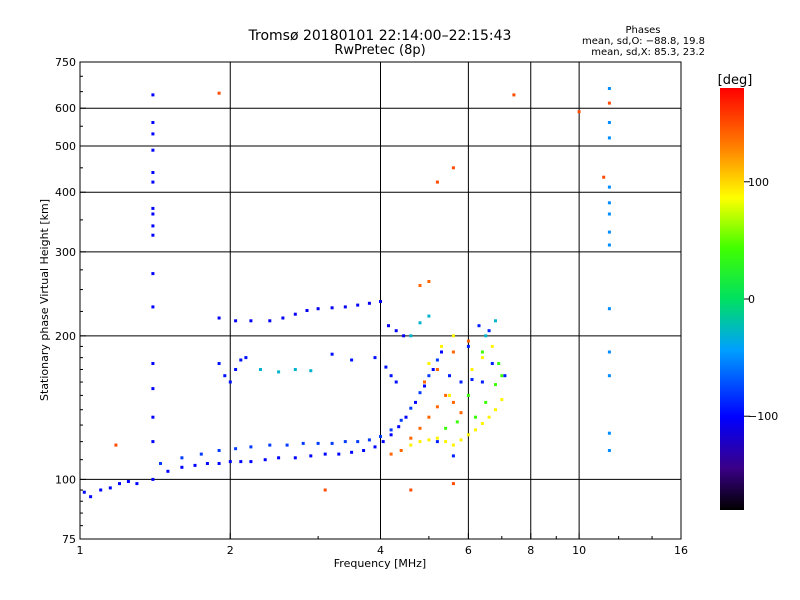 The image size is (800, 600). I want to click on colorbar-tick-label: 100, so click(758, 182).